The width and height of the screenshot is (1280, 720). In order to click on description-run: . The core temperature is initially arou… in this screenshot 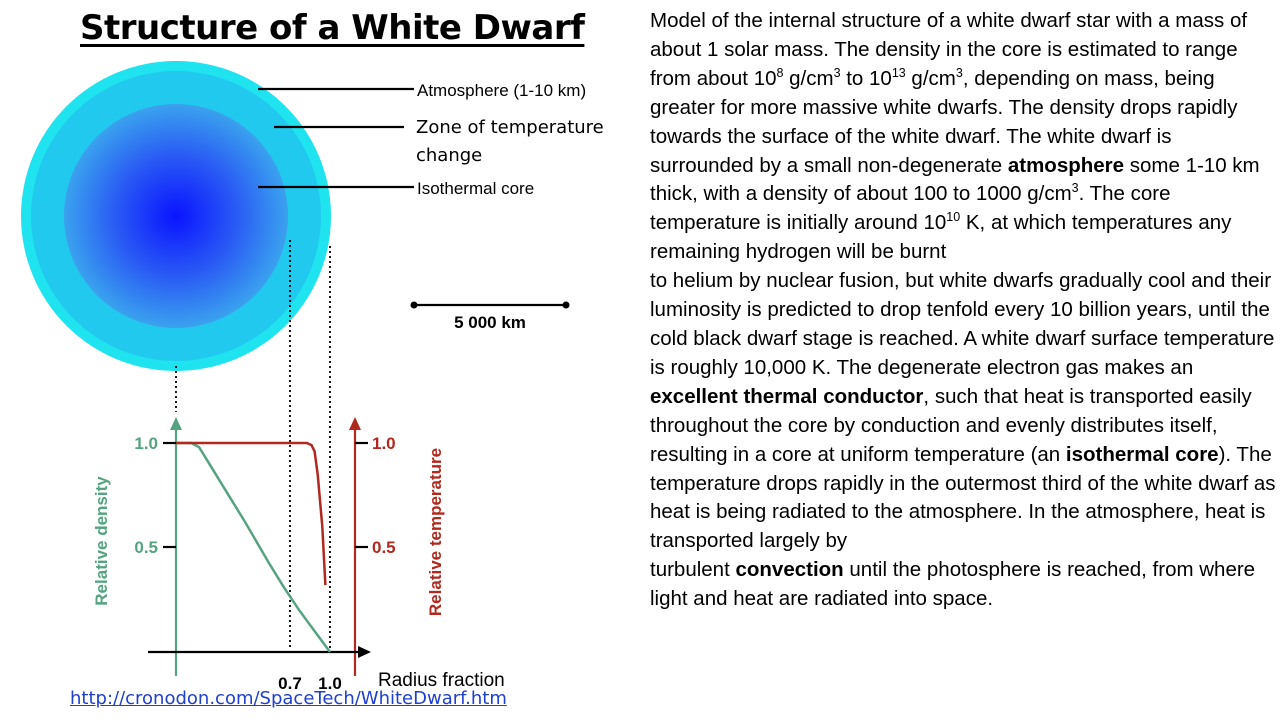, I will do `click(910, 208)`.